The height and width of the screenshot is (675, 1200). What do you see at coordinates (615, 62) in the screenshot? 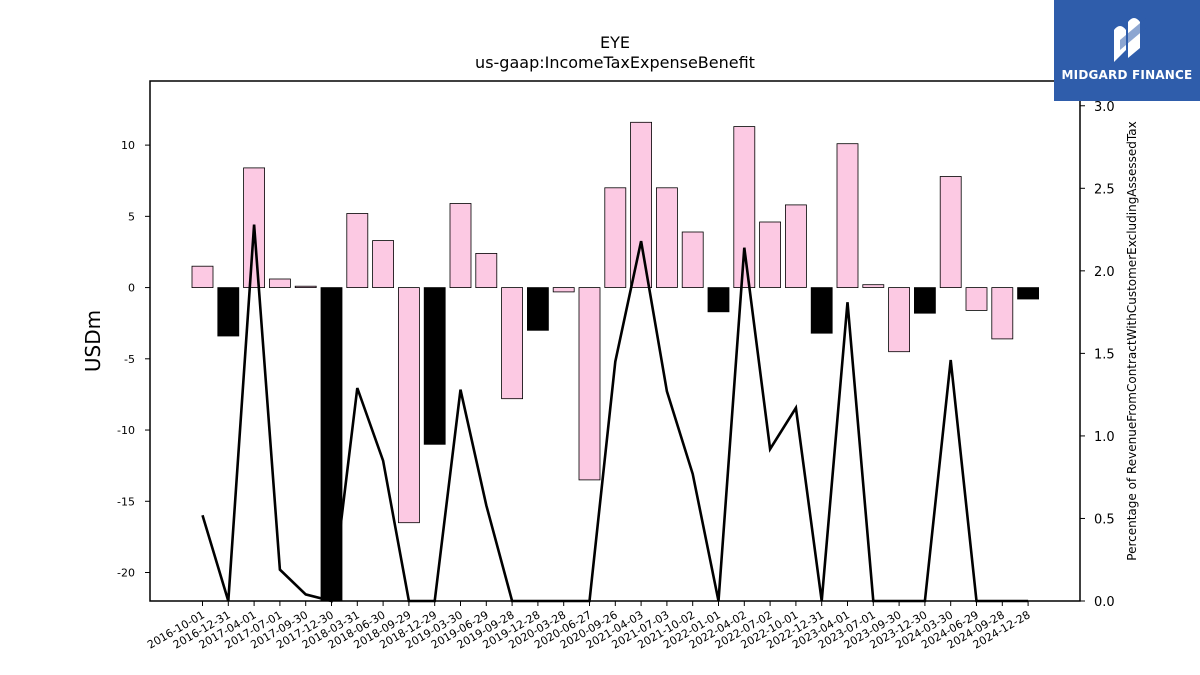
I see `chart-subtitle: us-gaap:IncomeTaxExpenseBenefit` at bounding box center [615, 62].